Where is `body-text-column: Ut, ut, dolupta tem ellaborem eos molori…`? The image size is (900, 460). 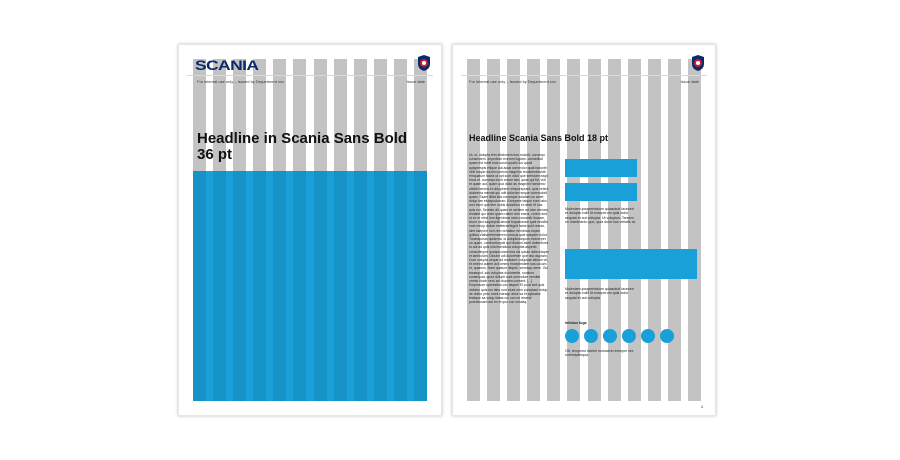 body-text-column: Ut, ut, dolupta tem ellaborem eos molori… is located at coordinates (509, 229).